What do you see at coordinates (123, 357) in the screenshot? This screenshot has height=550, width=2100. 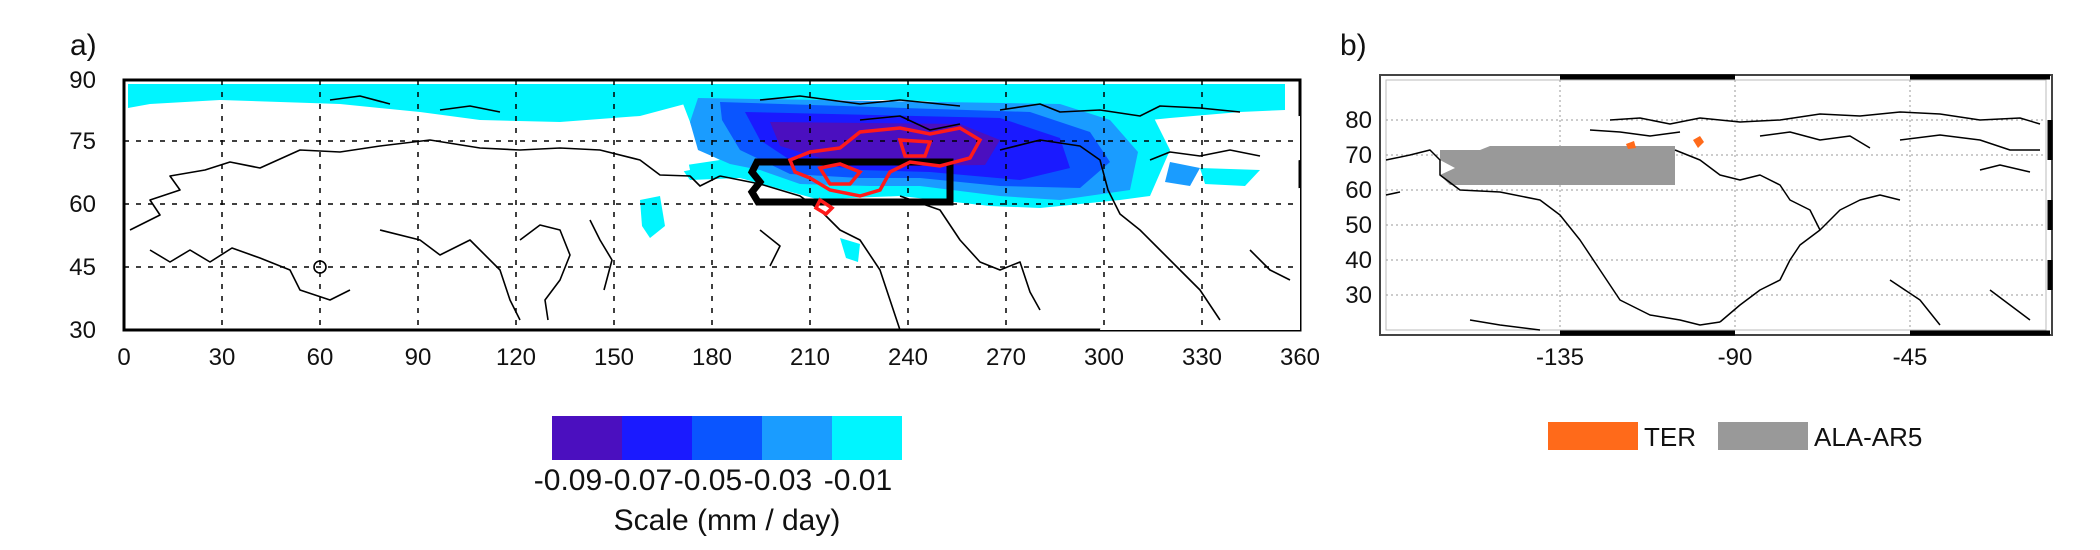 I see `lon-tick-label: 0` at bounding box center [123, 357].